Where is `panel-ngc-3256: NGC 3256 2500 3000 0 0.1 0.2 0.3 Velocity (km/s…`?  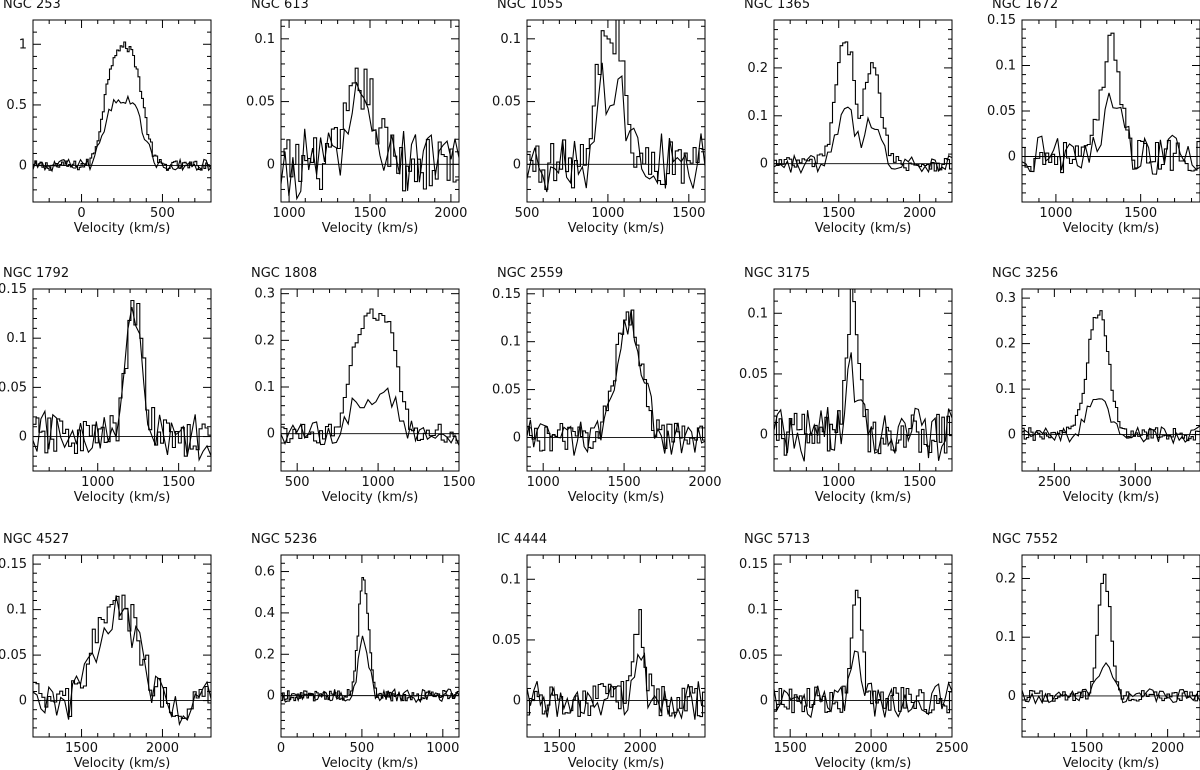
panel-ngc-3256: NGC 3256 2500 3000 0 0.1 0.2 0.3 Velocity (km/s… is located at coordinates (1096, 385).